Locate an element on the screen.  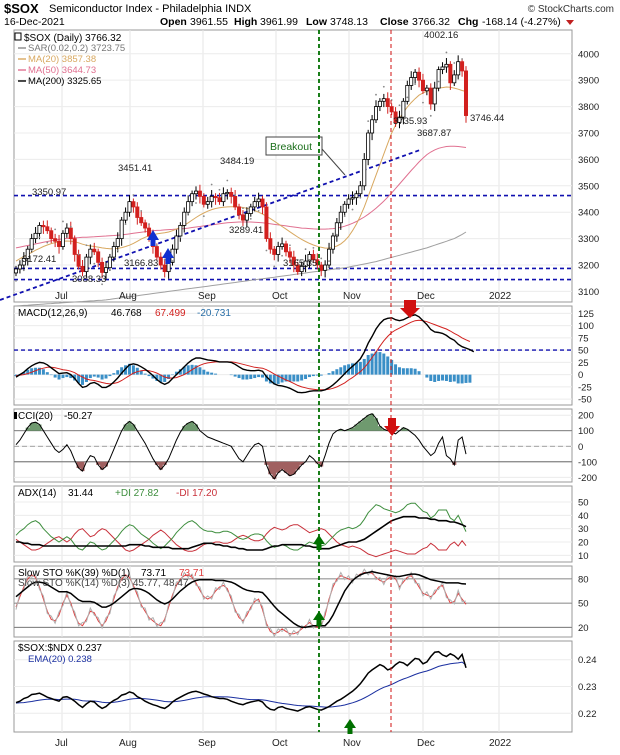
legend-label: MA(50) 3644.73 is located at coordinates (62, 70).